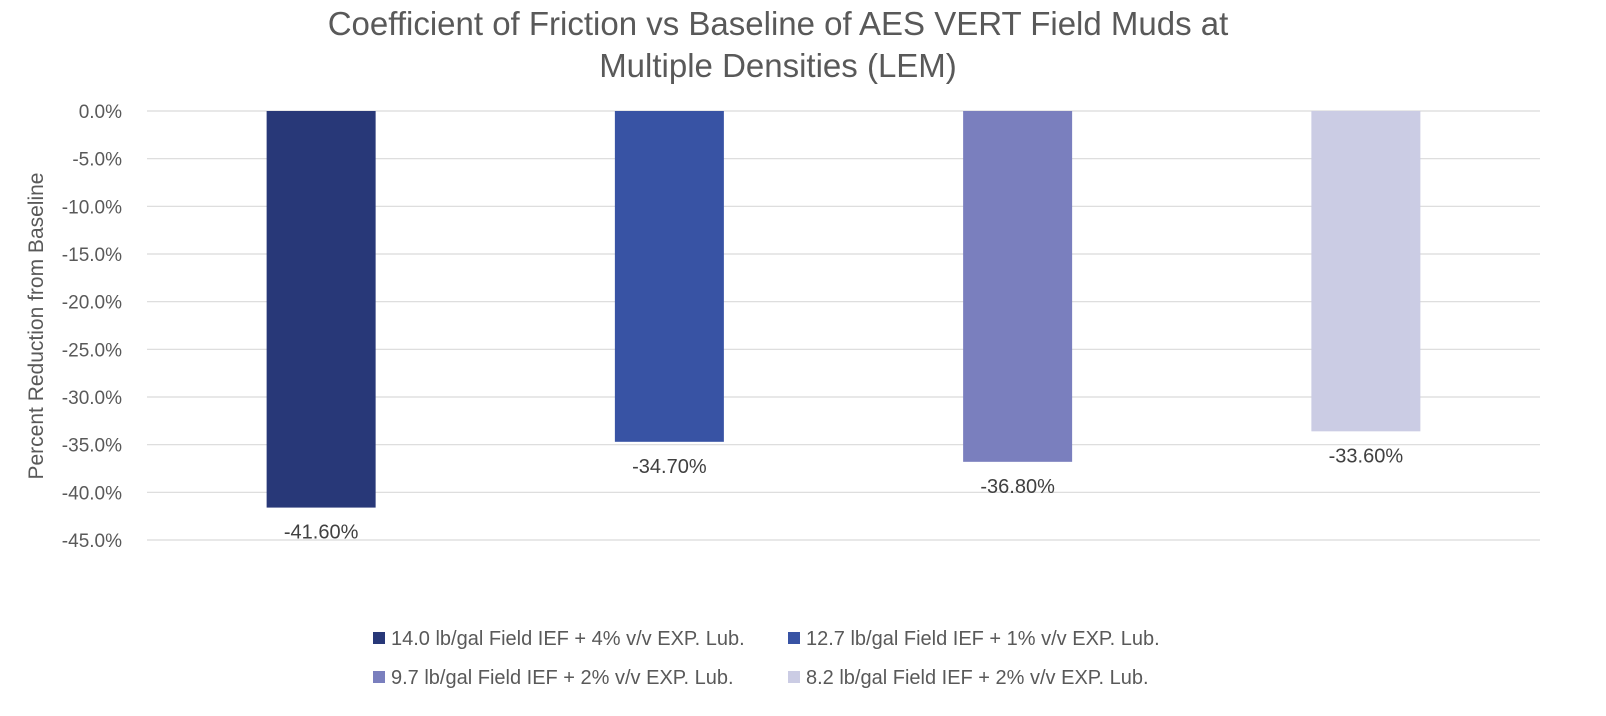 The height and width of the screenshot is (716, 1606). I want to click on legend-label: 9.7 lb/gal Field IEF + 2% v/v EXP. Lub., so click(562, 678).